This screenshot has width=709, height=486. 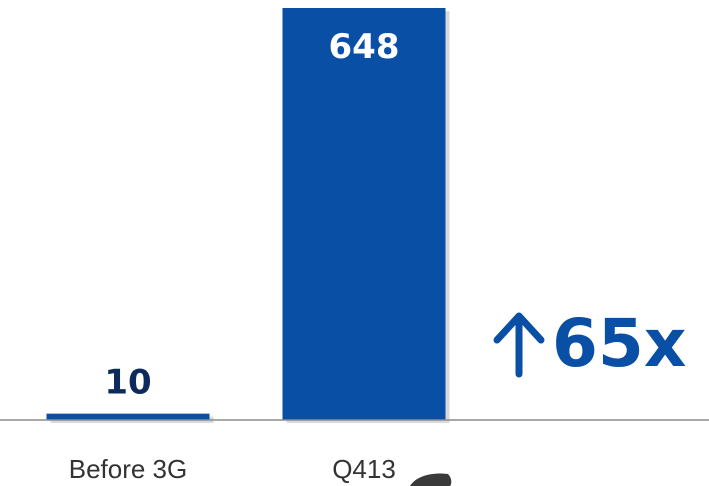 I want to click on arrow-up-icon, so click(x=519, y=345).